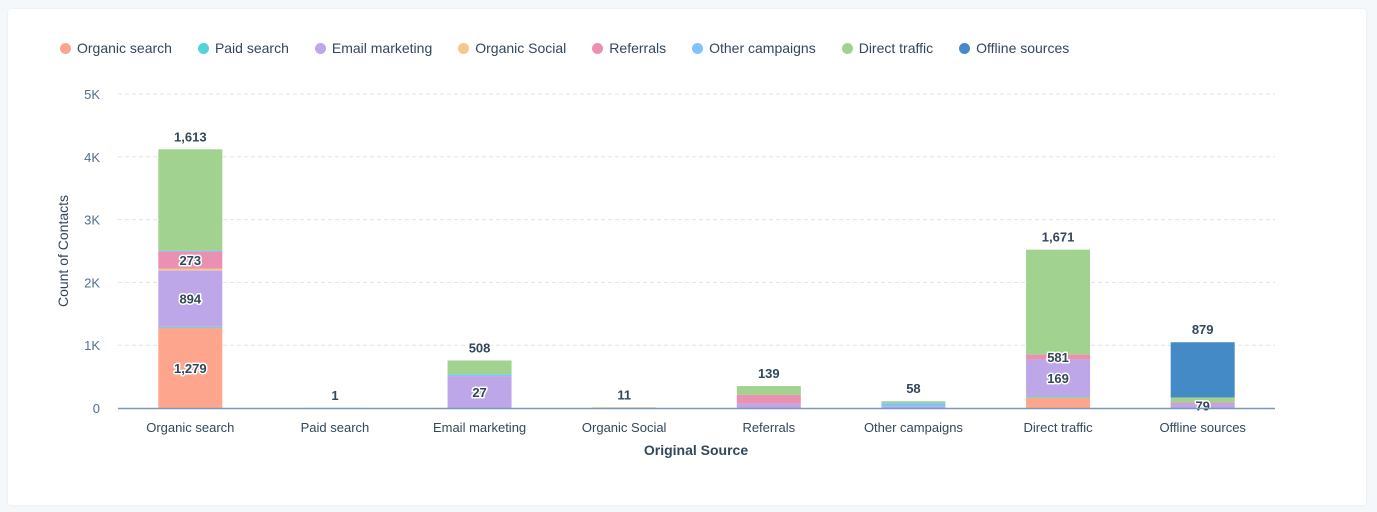 The width and height of the screenshot is (1377, 512). What do you see at coordinates (1023, 48) in the screenshot?
I see `legend-label: Offline sources` at bounding box center [1023, 48].